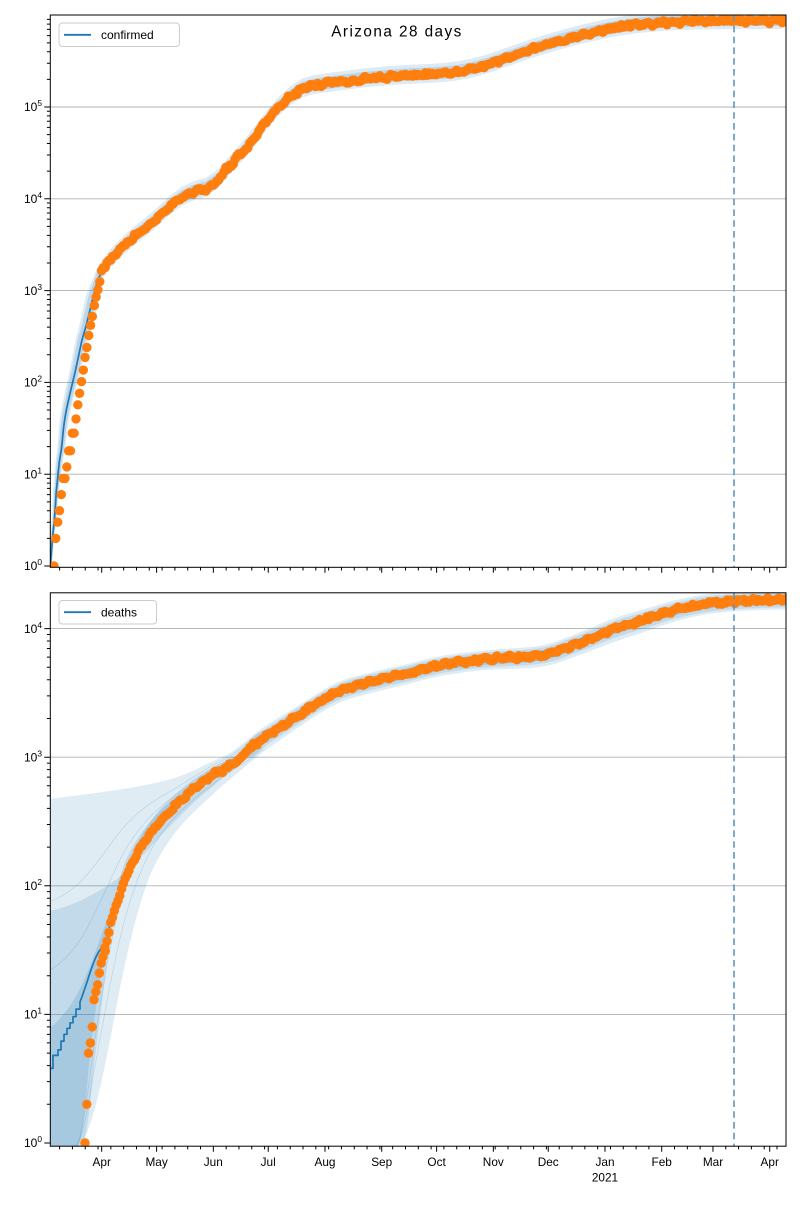 The height and width of the screenshot is (1205, 800). Describe the element at coordinates (156, 1162) in the screenshot. I see `svg-text: May` at that location.